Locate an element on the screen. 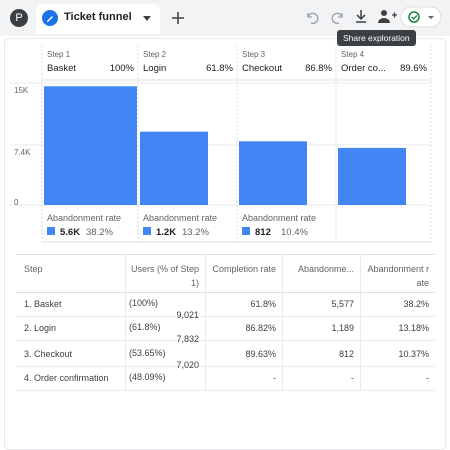  table-cell: 9,021 is located at coordinates (187, 315).